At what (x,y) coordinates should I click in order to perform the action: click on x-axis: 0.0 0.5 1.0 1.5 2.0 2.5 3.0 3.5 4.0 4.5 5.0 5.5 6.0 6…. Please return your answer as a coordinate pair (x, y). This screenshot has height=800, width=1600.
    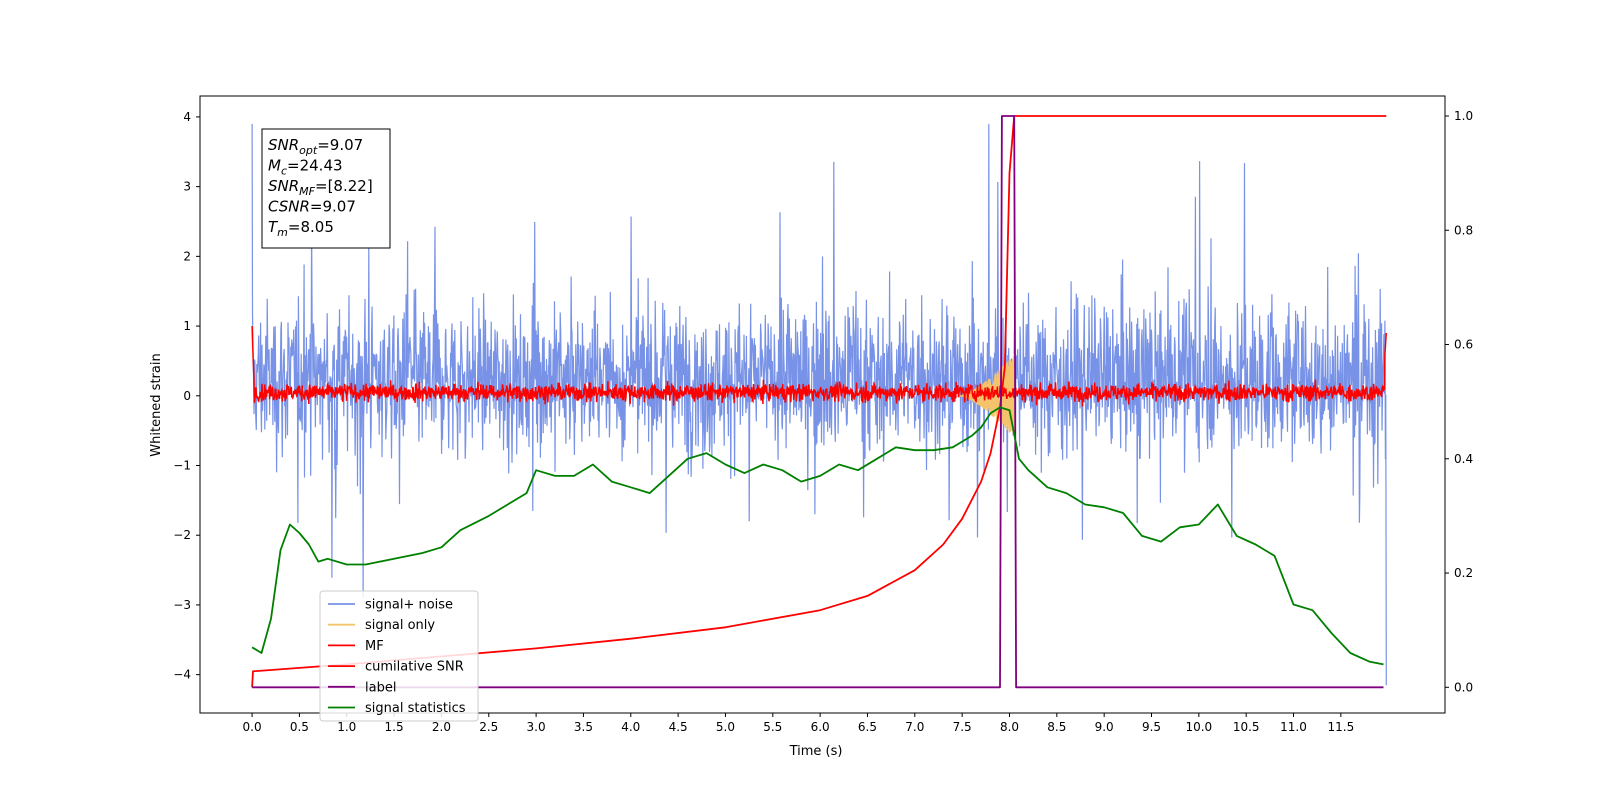
    Looking at the image, I should click on (798, 723).